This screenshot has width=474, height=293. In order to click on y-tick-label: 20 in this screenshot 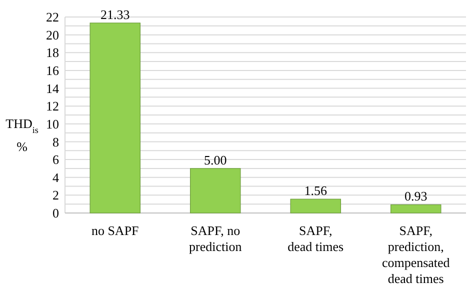, I will do `click(52, 34)`.